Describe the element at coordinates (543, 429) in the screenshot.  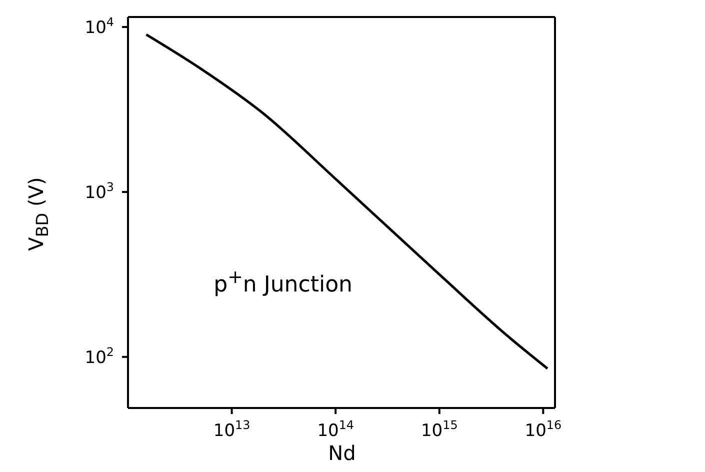
I see `x-tick-label: 10$^{16}$` at that location.